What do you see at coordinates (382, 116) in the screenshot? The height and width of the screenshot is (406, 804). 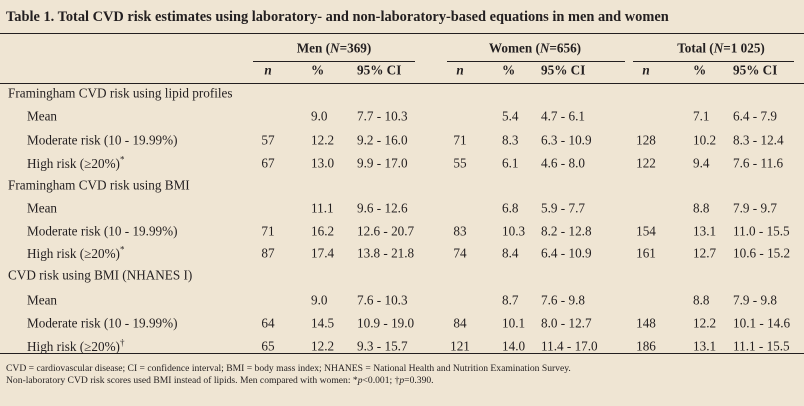 I see `cell-ci: 7.7 - 10.3` at bounding box center [382, 116].